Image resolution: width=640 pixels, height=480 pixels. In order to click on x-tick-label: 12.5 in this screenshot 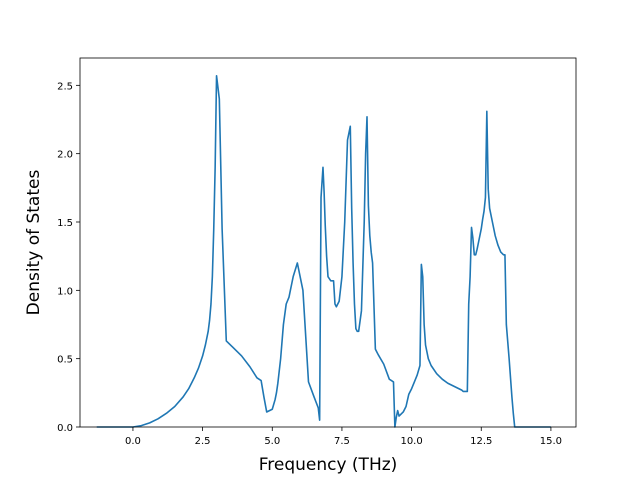, I will do `click(481, 441)`.